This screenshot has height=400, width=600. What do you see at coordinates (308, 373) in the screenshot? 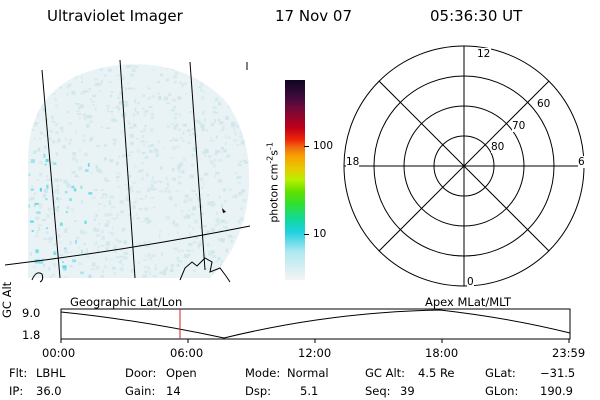
I see `mode-value: Normal` at bounding box center [308, 373].